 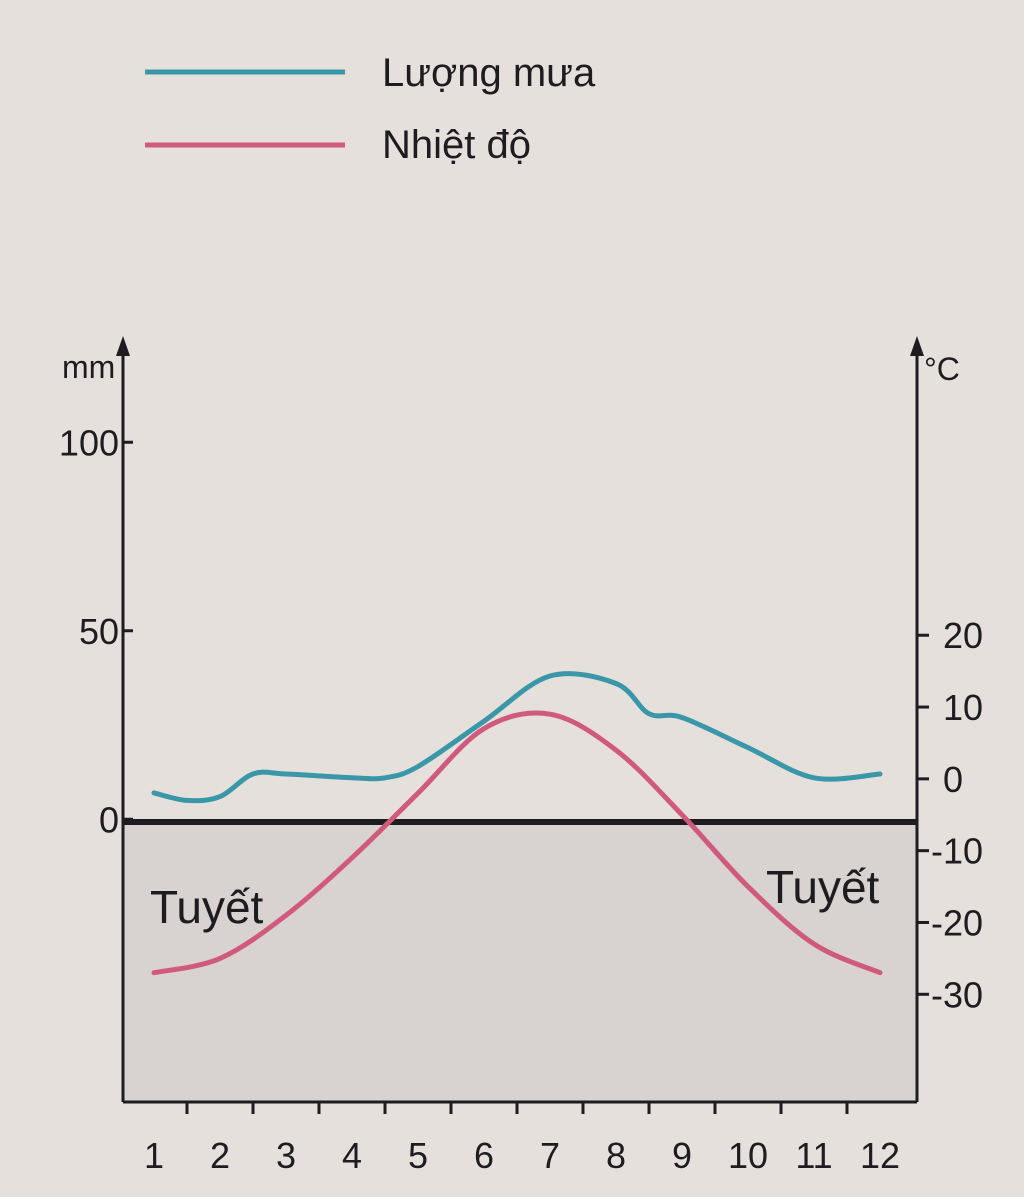 I want to click on x-tick-label: 7, so click(x=550, y=1155).